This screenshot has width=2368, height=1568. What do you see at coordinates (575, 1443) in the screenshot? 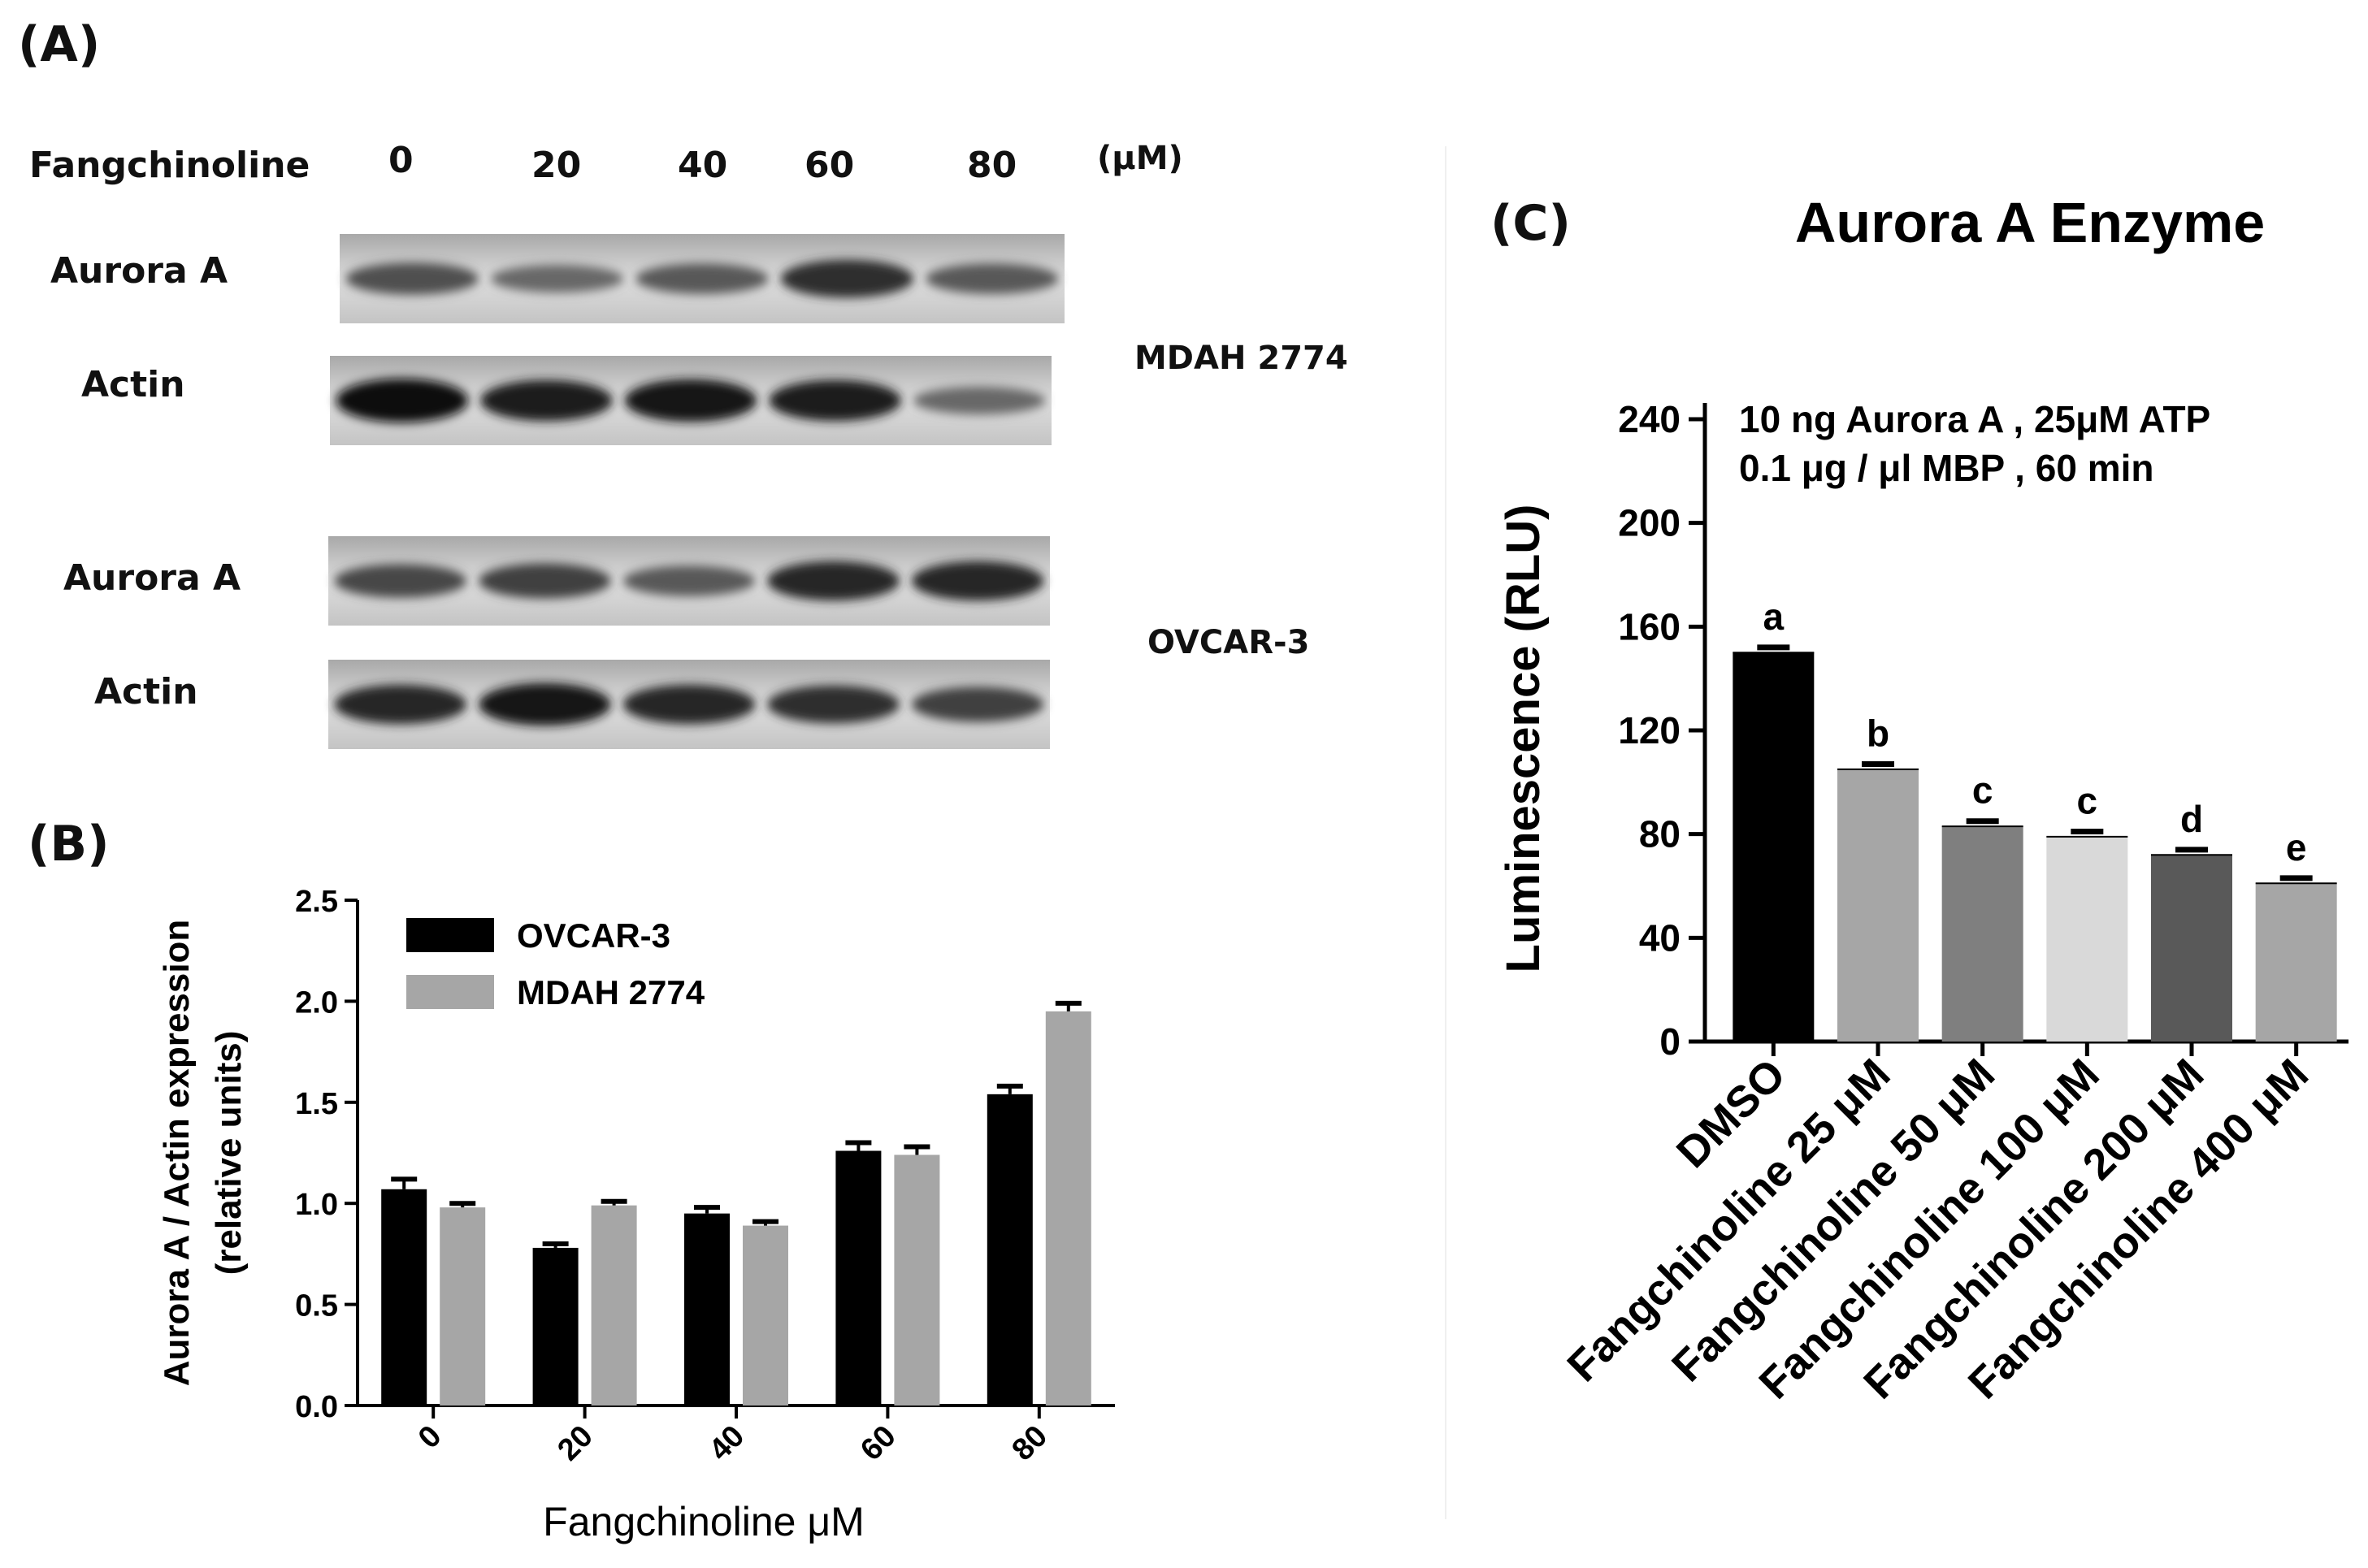
I see `x-tick-label: 20` at bounding box center [575, 1443].